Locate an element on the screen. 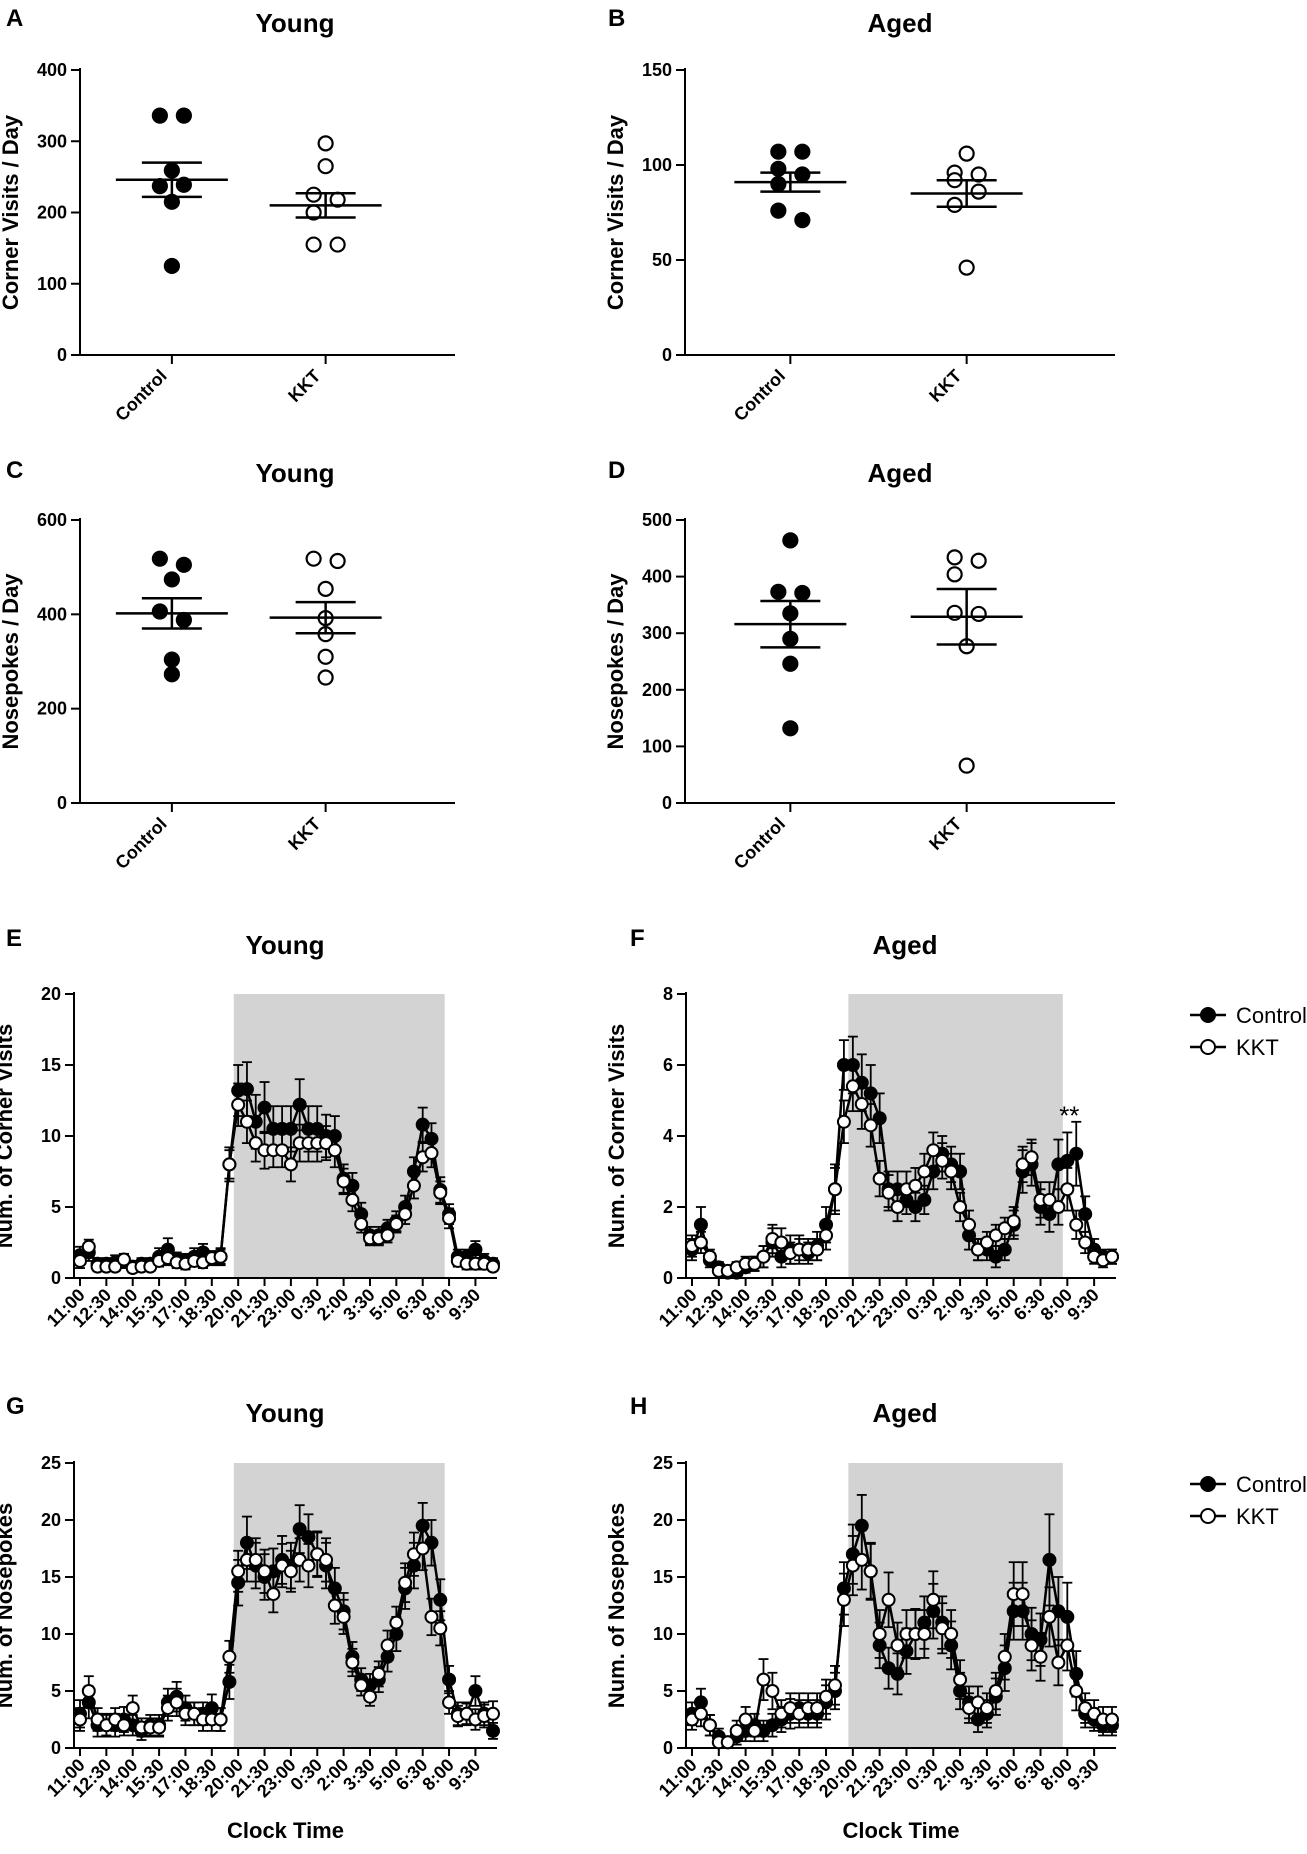 The width and height of the screenshot is (1307, 1854). y-tick-label: 25 is located at coordinates (51, 1463).